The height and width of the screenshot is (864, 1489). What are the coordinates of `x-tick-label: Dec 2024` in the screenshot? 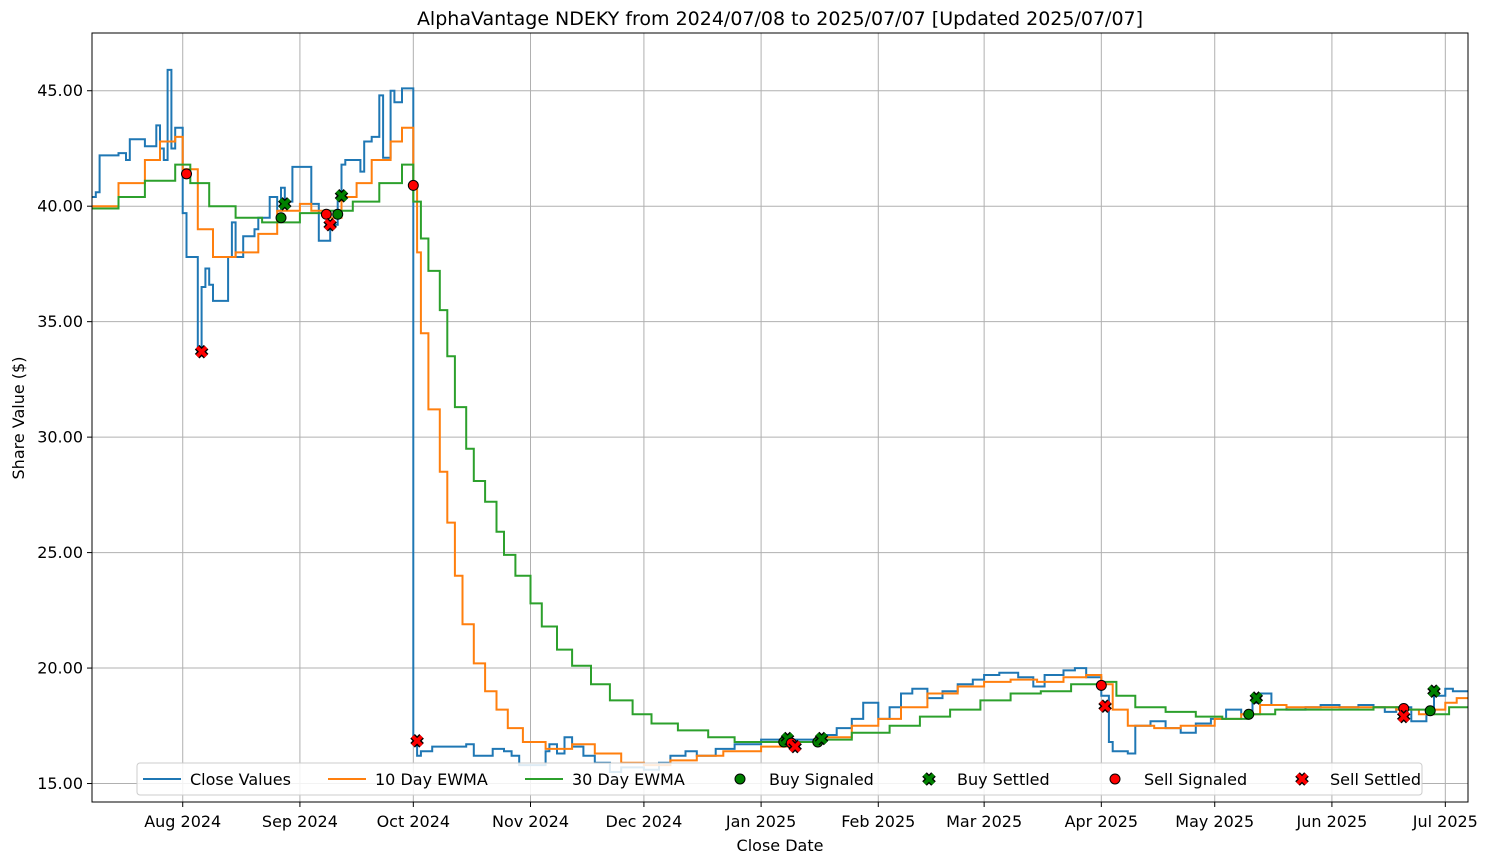 It's located at (644, 821).